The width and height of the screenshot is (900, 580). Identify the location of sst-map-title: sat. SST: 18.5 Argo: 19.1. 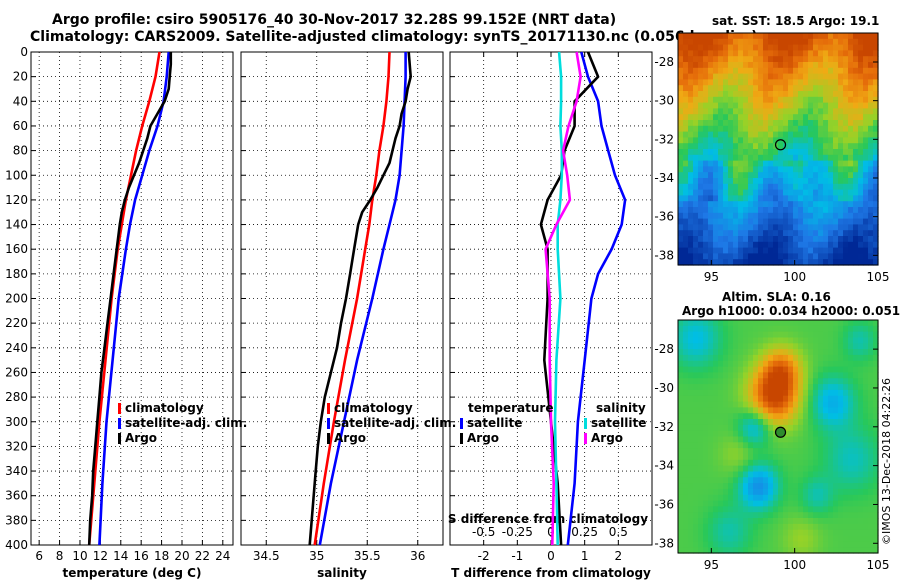
(796, 21).